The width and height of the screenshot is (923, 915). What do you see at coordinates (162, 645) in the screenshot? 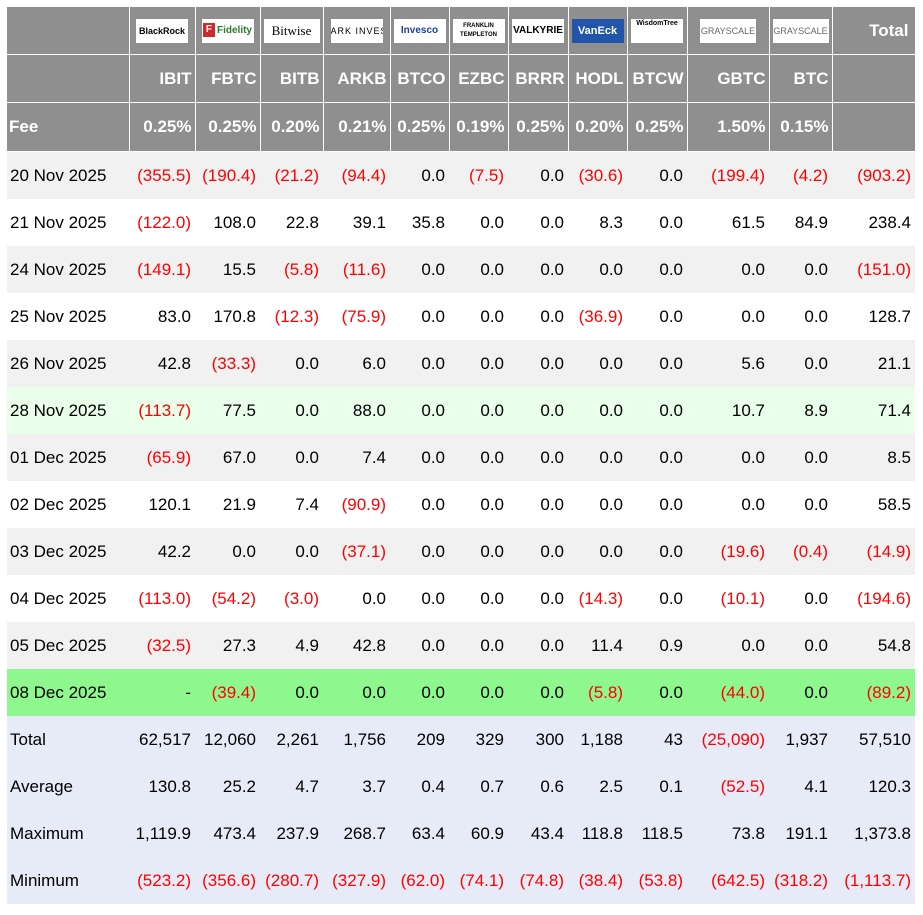
I see `value-cell: (32.5)` at bounding box center [162, 645].